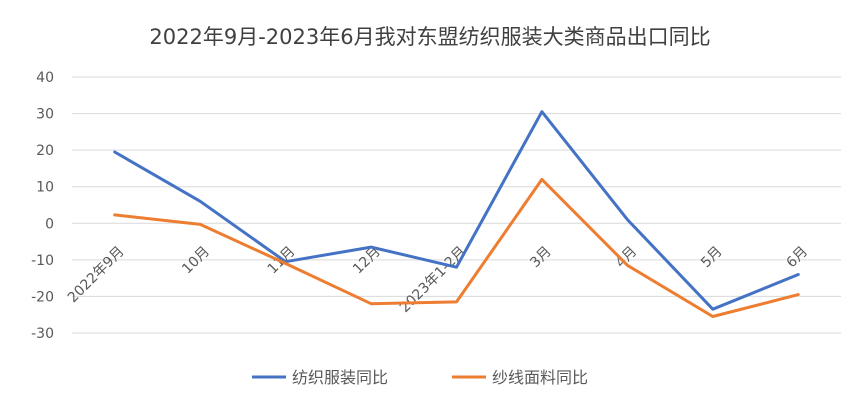 The height and width of the screenshot is (409, 865). What do you see at coordinates (45, 115) in the screenshot?
I see `y-tick-label: 30` at bounding box center [45, 115].